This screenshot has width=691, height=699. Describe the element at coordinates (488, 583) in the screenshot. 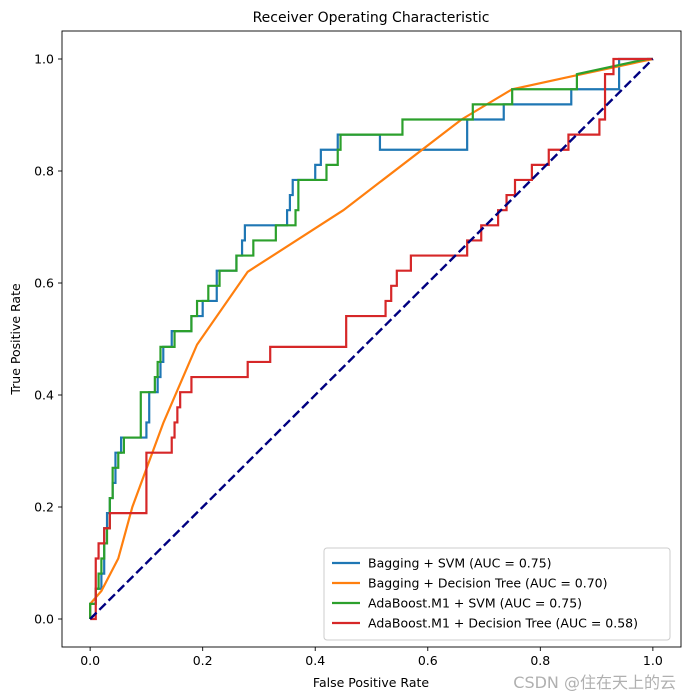

I see `legend-label-2: Bagging + Decision Tree (AUC = 0.70)` at that location.